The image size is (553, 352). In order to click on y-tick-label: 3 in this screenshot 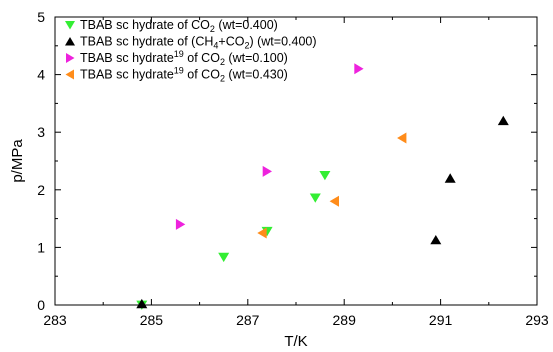, I will do `click(41, 132)`.